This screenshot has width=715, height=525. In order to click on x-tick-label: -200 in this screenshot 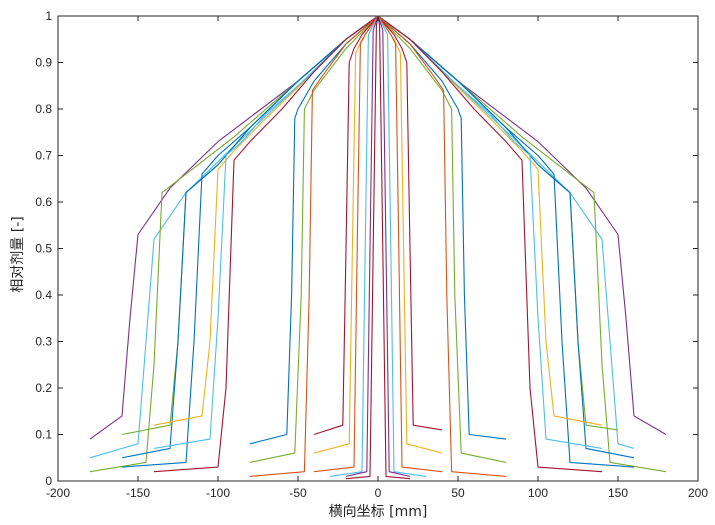, I will do `click(58, 493)`.